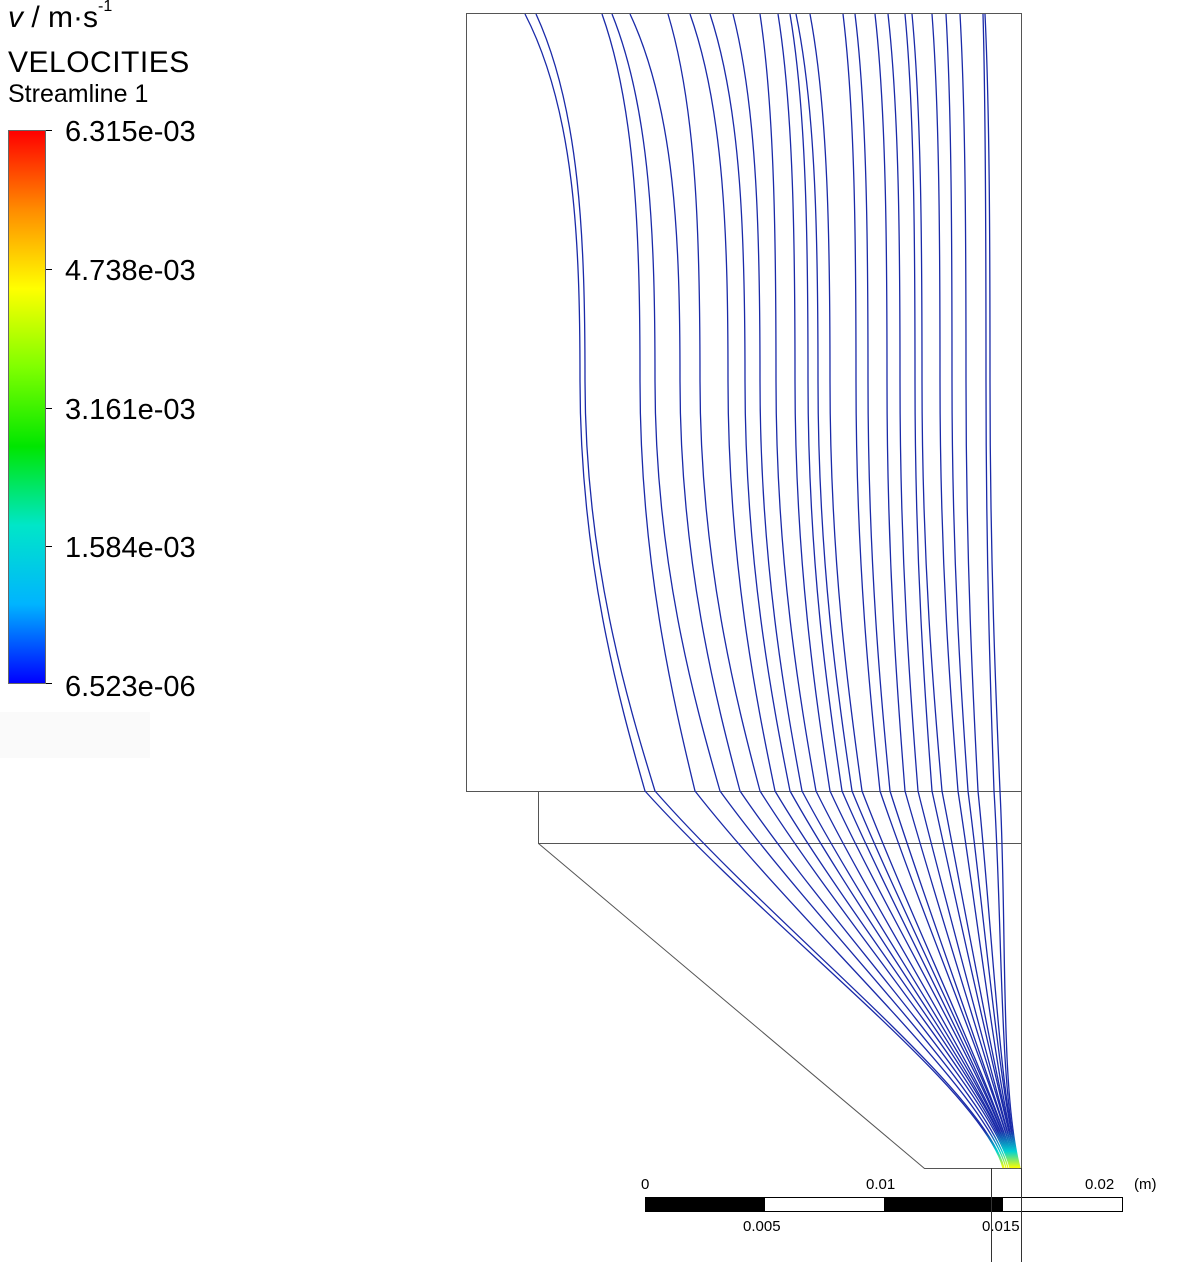  Describe the element at coordinates (78, 94) in the screenshot. I see `legend-streamline-name: Streamline 1` at that location.